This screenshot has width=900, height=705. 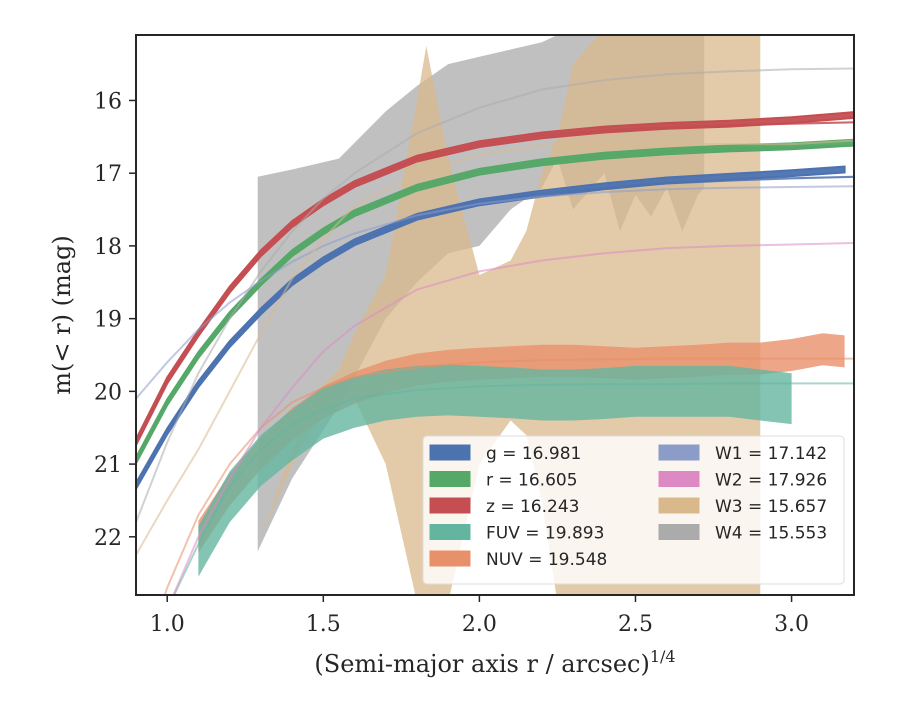 I want to click on x-axis-label: (Semi-major axis r / arcsec)1/4, so click(x=494, y=662).